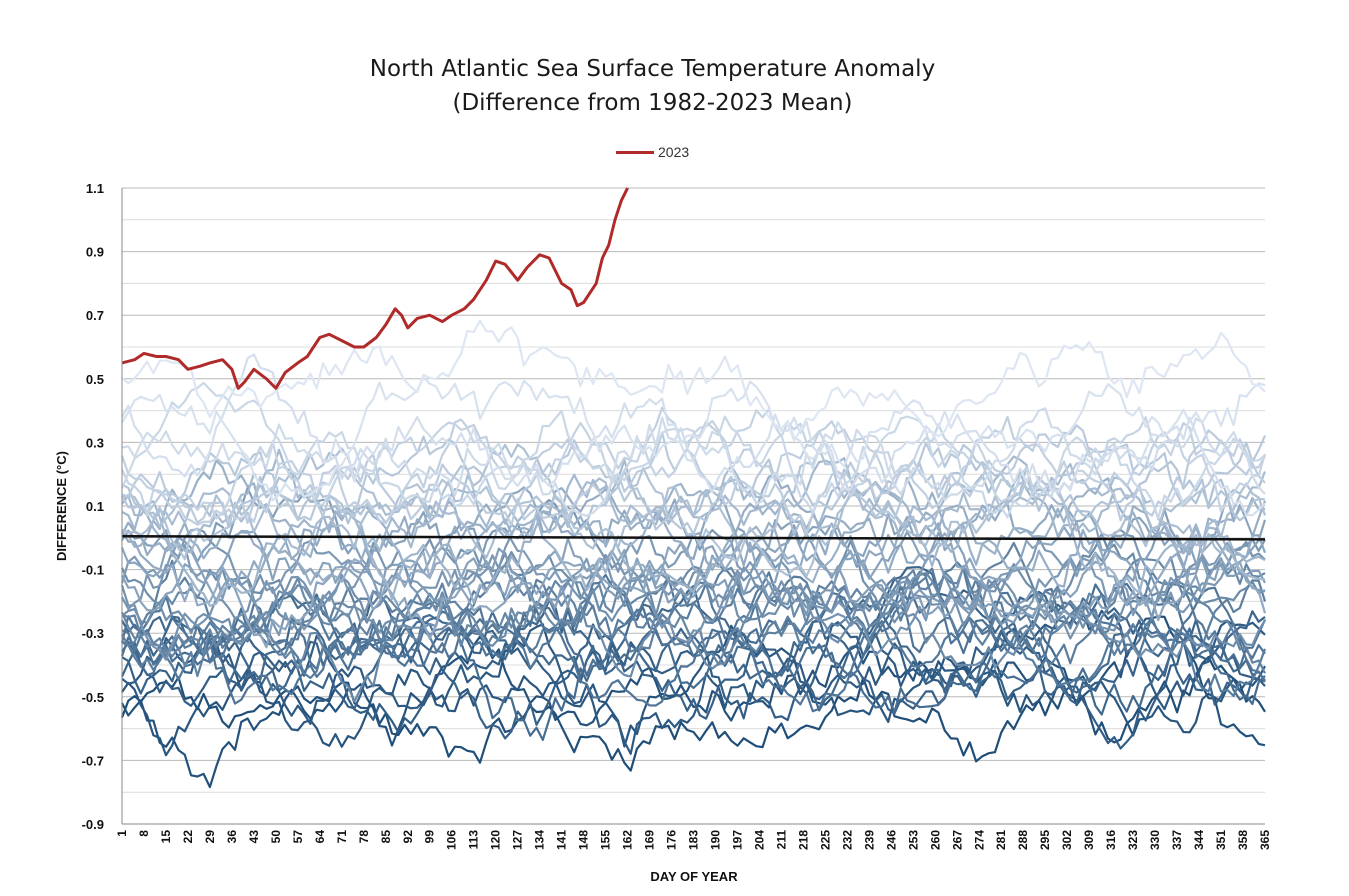 The image size is (1349, 896). I want to click on y-axis-label: DIFFERENCE (°C), so click(61, 506).